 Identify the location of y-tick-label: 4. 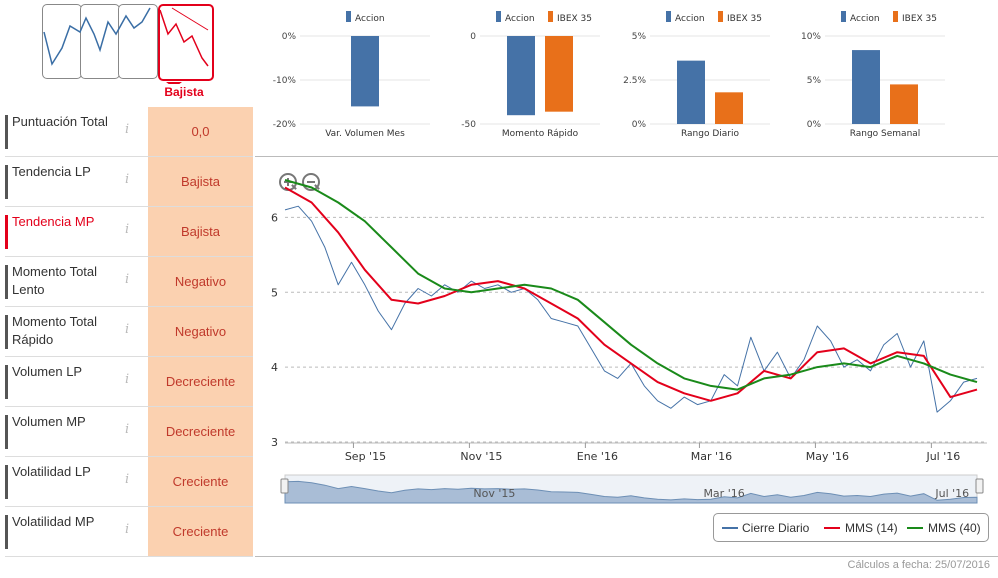
(274, 367).